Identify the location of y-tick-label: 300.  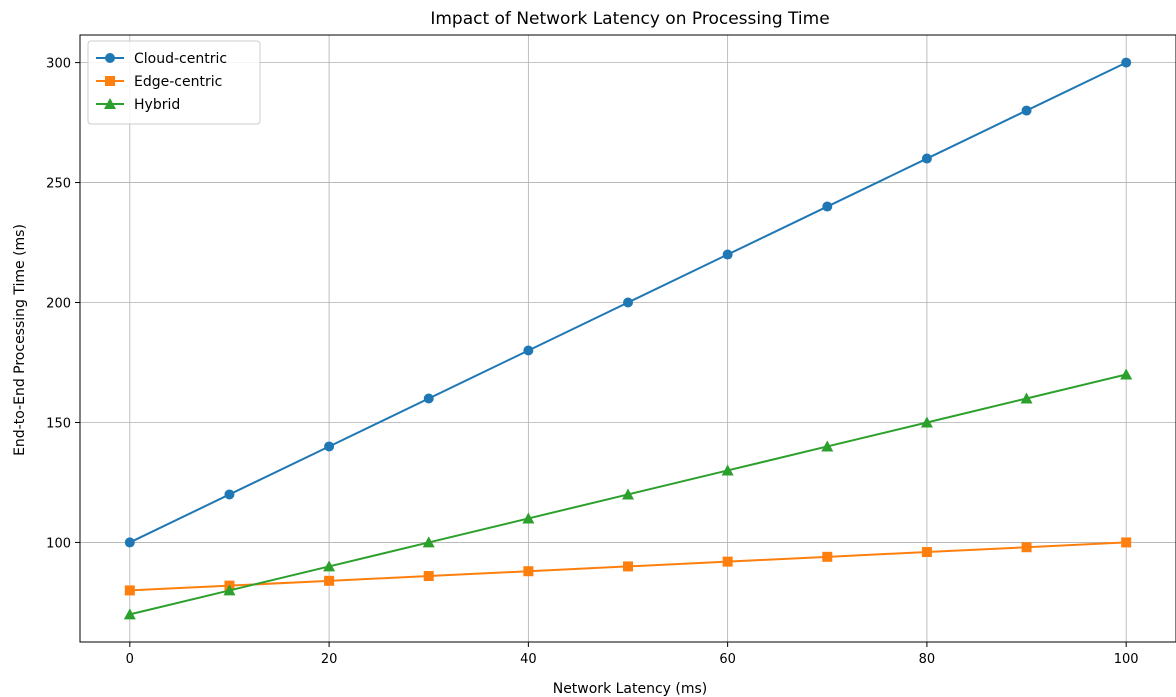
(58, 64).